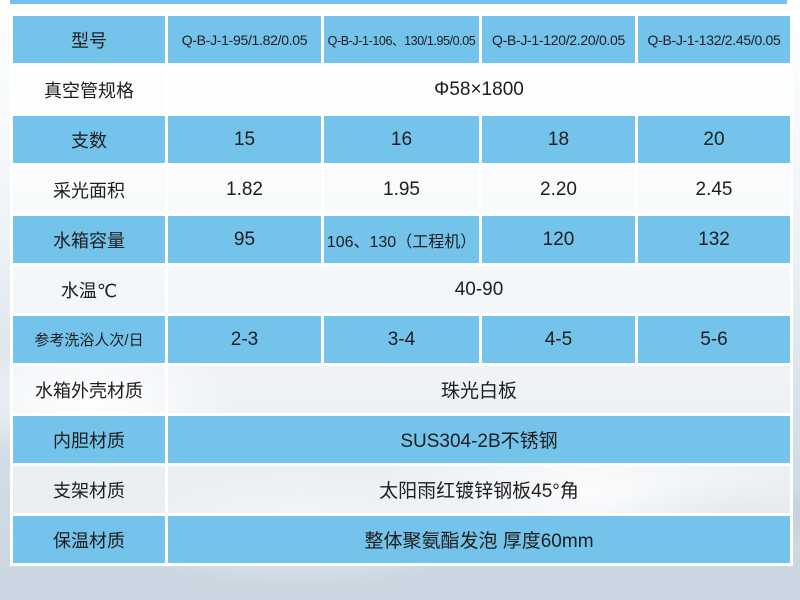 Image resolution: width=800 pixels, height=600 pixels. I want to click on value-cell: 106、130（工程机）, so click(401, 239).